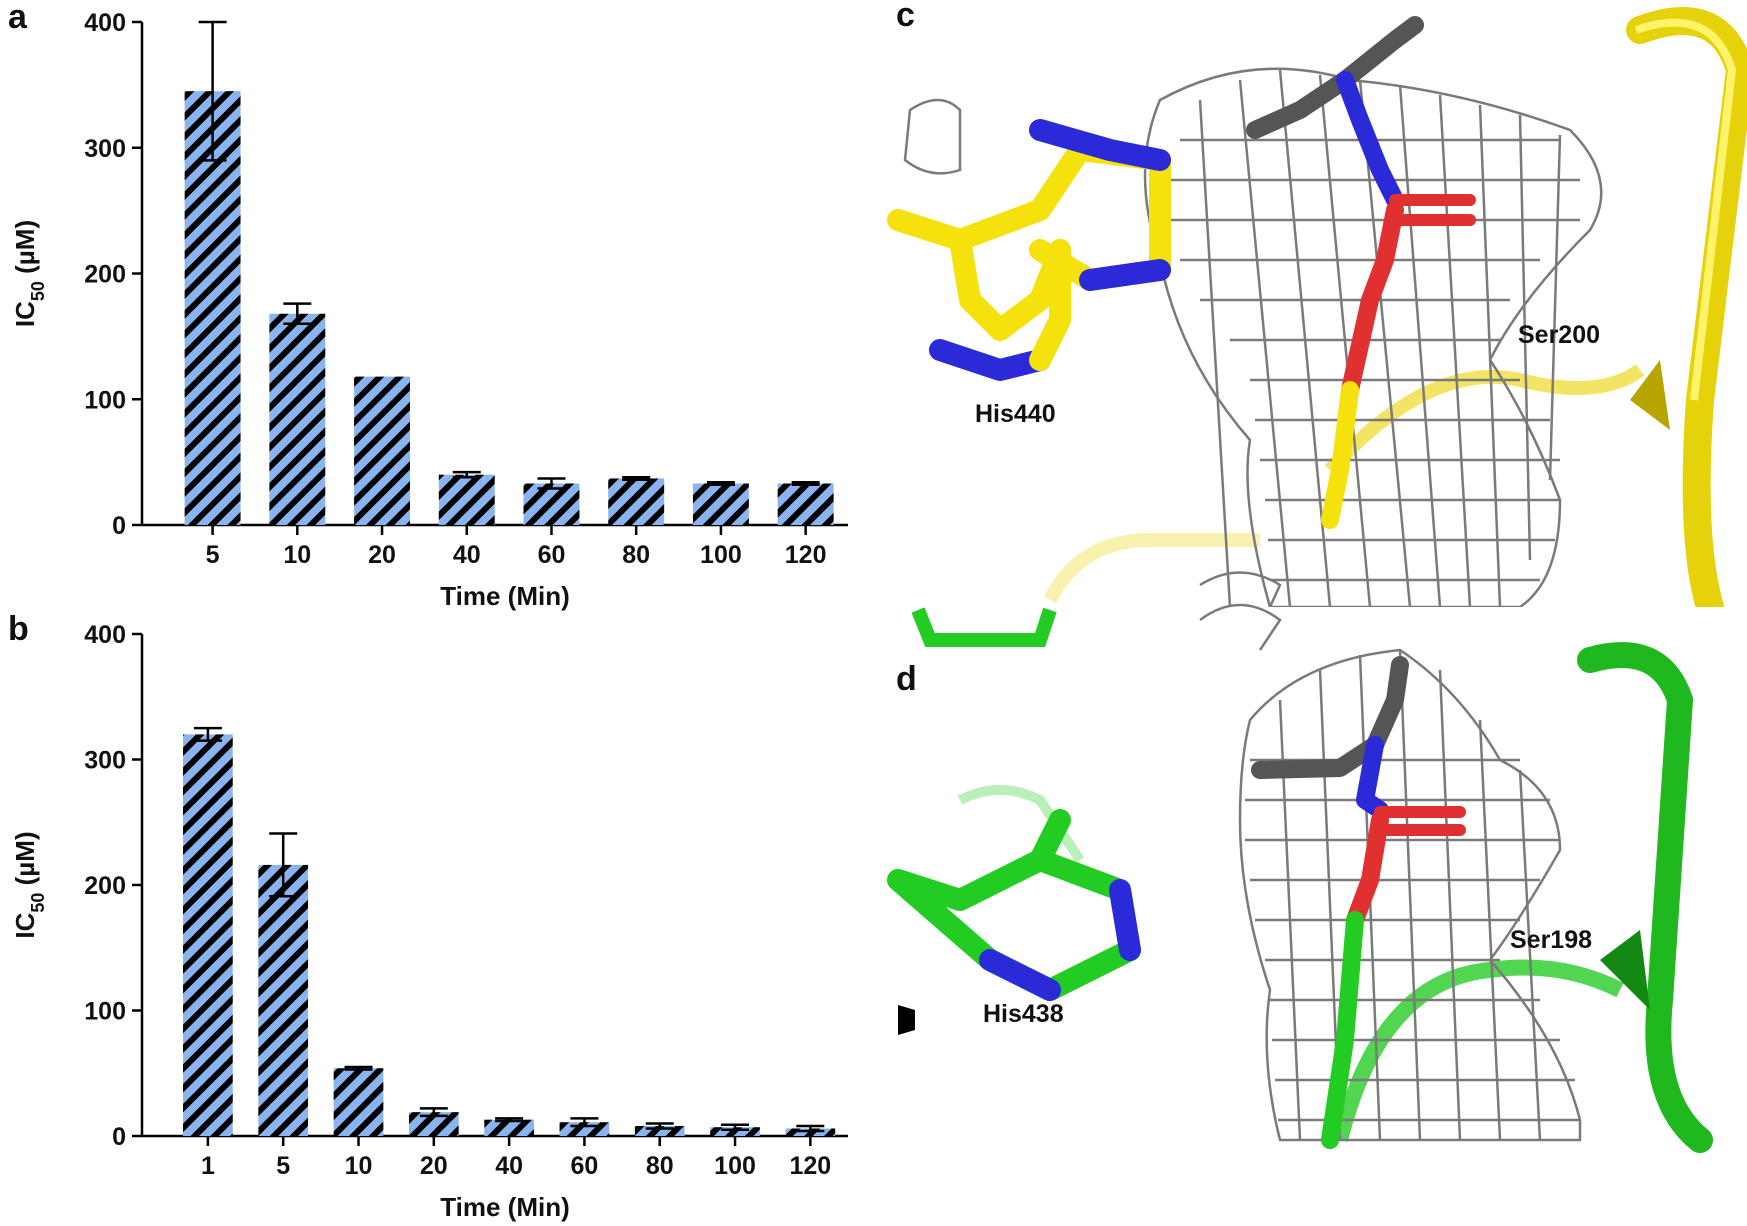  What do you see at coordinates (1023, 1014) in the screenshot?
I see `label-his438: His438` at bounding box center [1023, 1014].